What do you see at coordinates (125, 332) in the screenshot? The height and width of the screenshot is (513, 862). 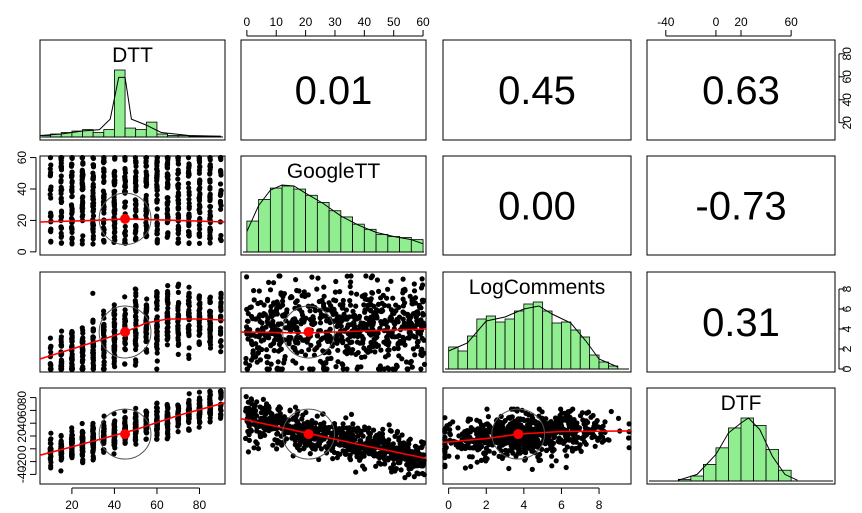 I see `centroid-point` at bounding box center [125, 332].